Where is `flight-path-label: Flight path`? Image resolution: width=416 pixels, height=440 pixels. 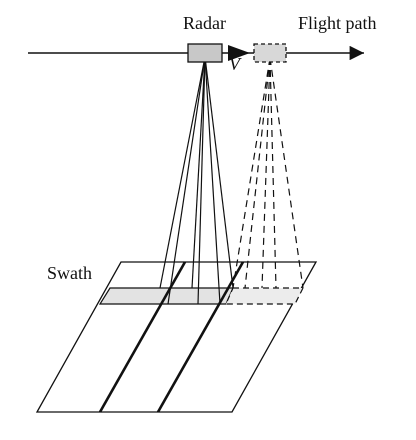
flight-path-label: Flight path is located at coordinates (337, 23).